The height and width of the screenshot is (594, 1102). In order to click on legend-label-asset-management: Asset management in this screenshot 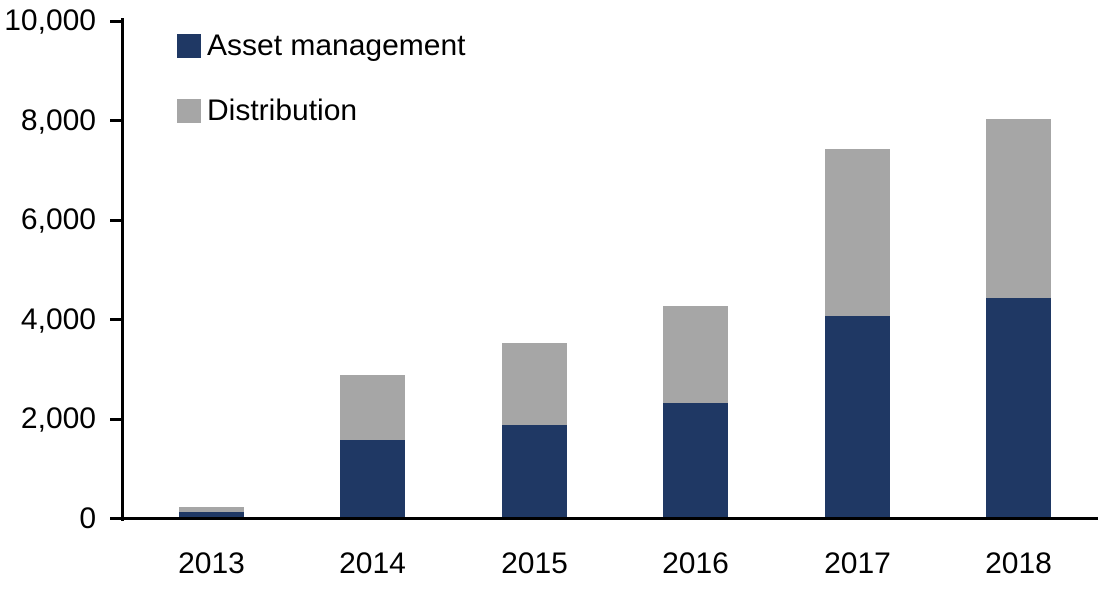, I will do `click(336, 45)`.